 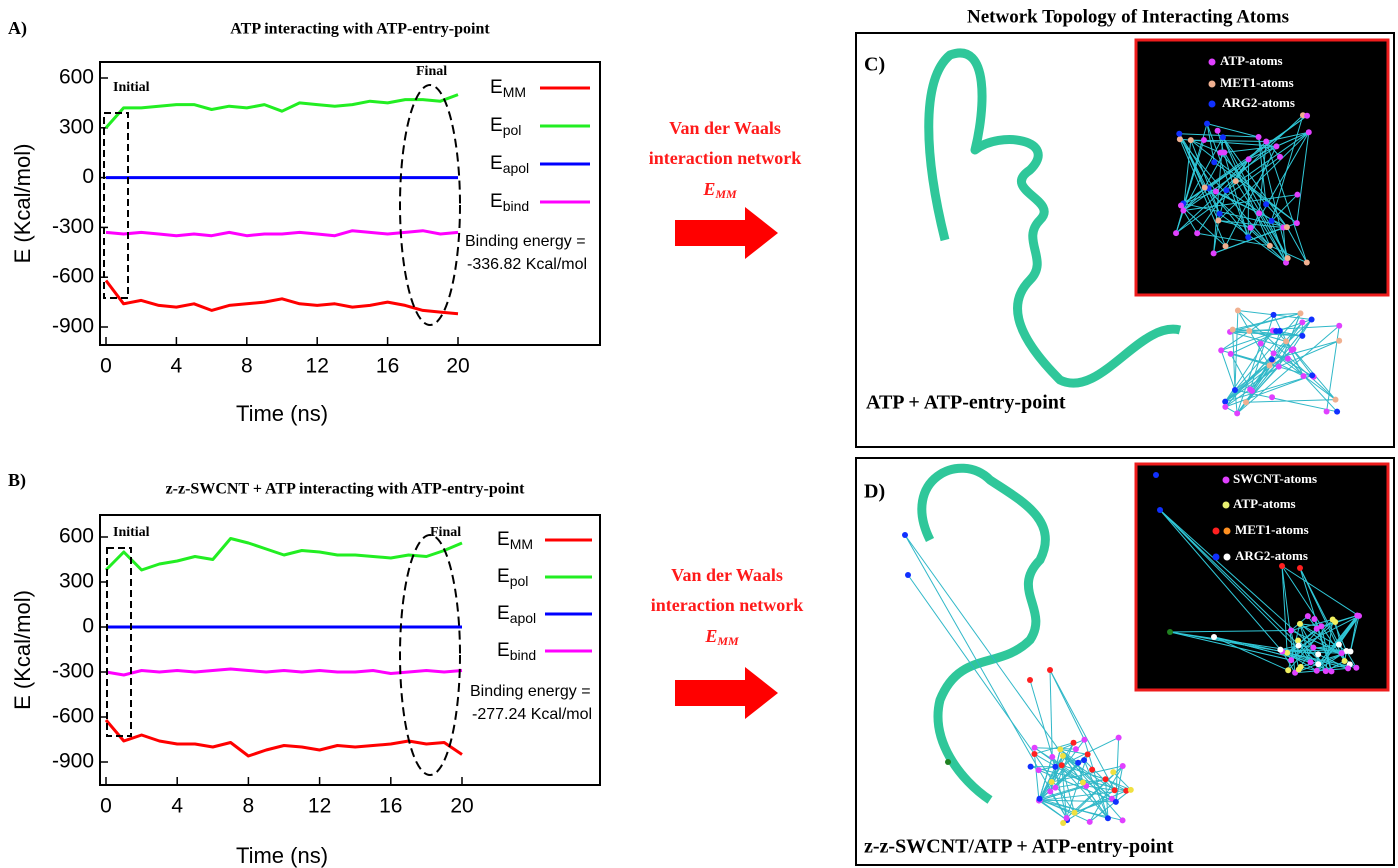 I want to click on final-ellipse, so click(x=430, y=205).